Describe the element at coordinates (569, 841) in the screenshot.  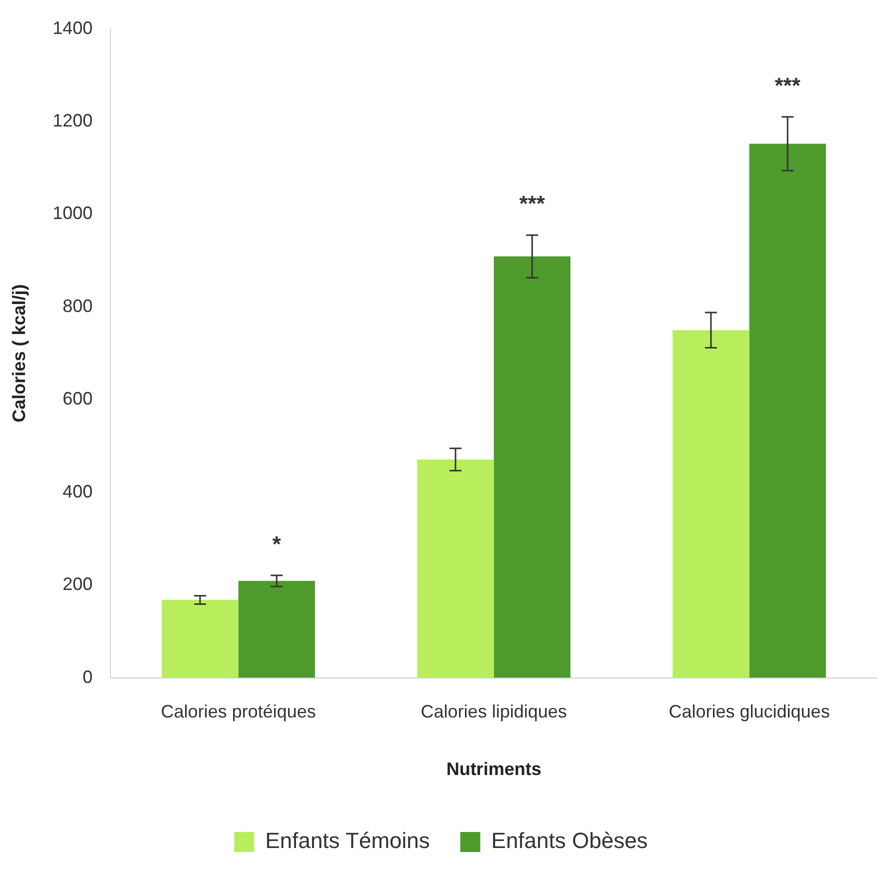
I see `legend-label: Enfants Obèses` at that location.